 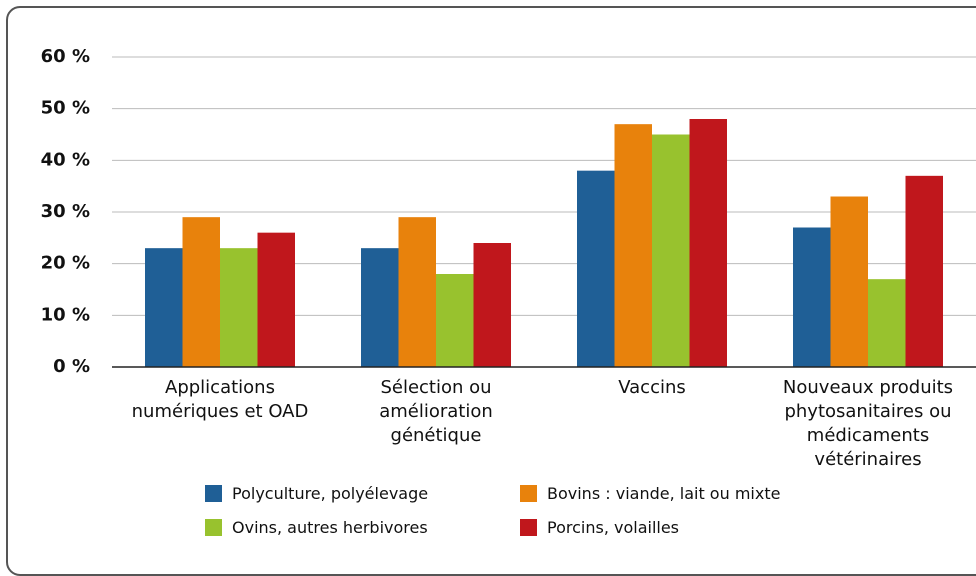 What do you see at coordinates (652, 387) in the screenshot?
I see `x-tick-label: Vaccins` at bounding box center [652, 387].